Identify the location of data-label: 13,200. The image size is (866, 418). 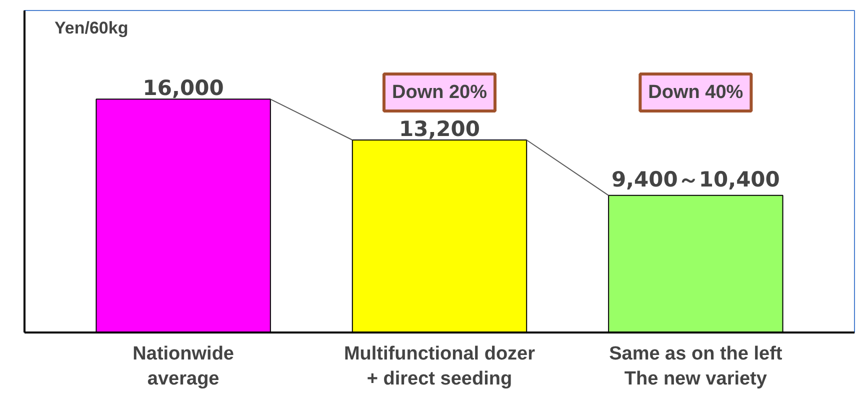
(439, 129).